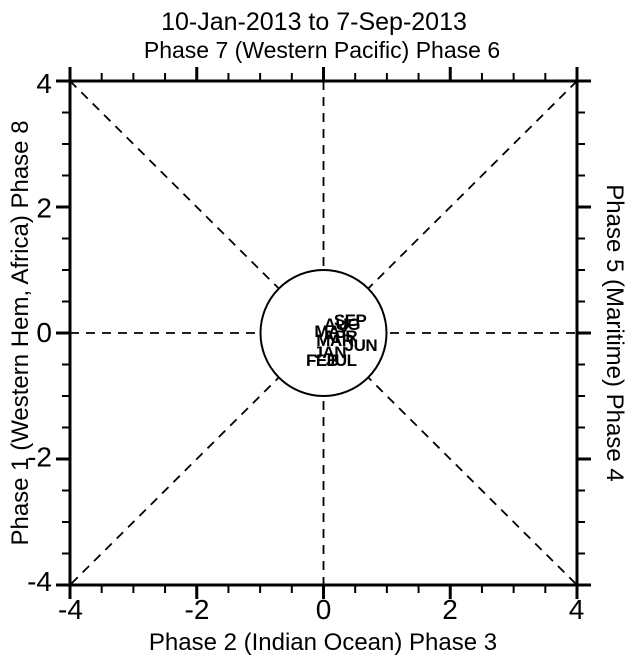 The width and height of the screenshot is (628, 656). Describe the element at coordinates (350, 320) in the screenshot. I see `month-label-sep: SEP` at that location.